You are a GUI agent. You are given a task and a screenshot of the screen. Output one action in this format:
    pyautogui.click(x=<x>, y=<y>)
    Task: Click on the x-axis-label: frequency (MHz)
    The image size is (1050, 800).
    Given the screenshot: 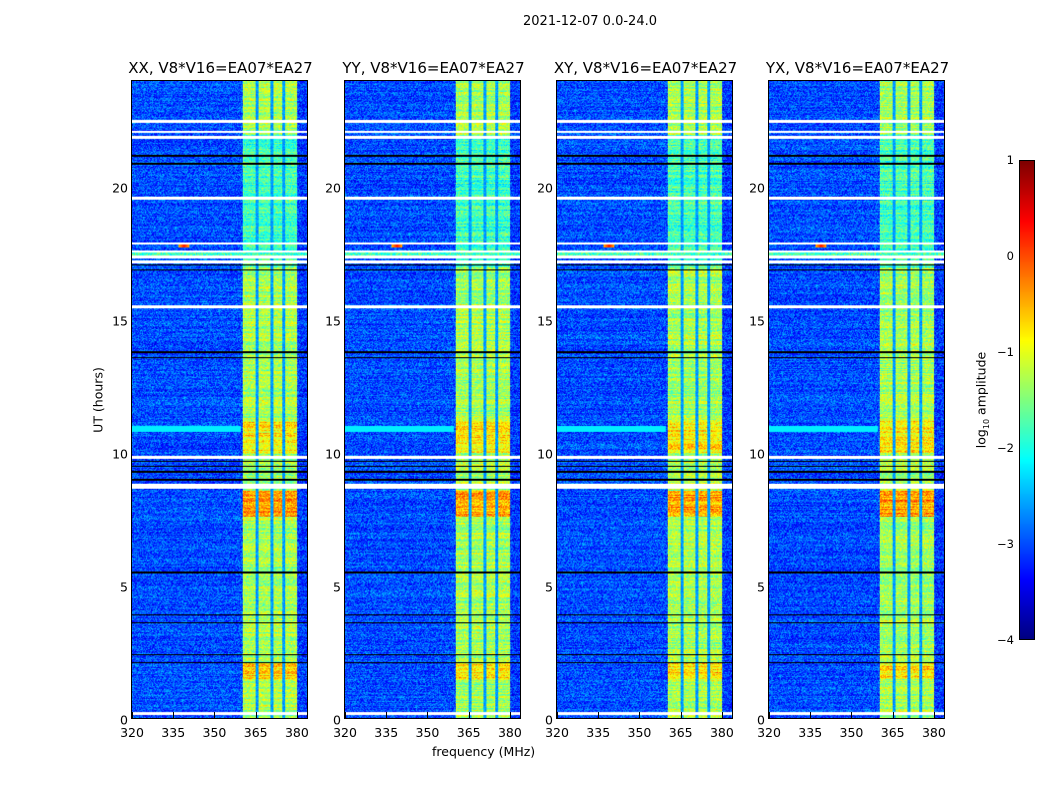 What is the action you would take?
    pyautogui.click(x=484, y=751)
    